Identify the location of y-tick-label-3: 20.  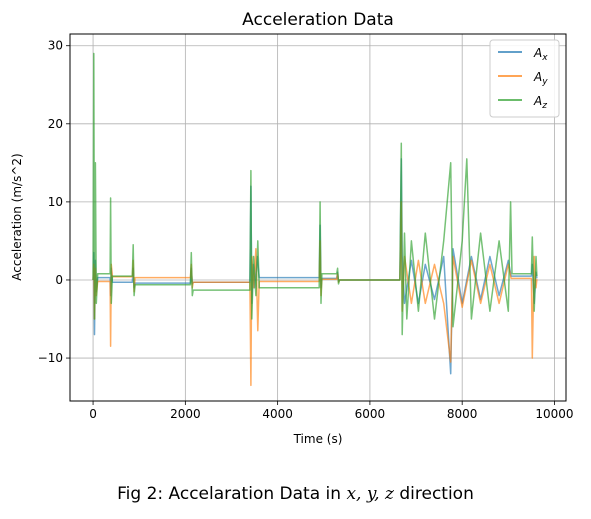
(55, 124).